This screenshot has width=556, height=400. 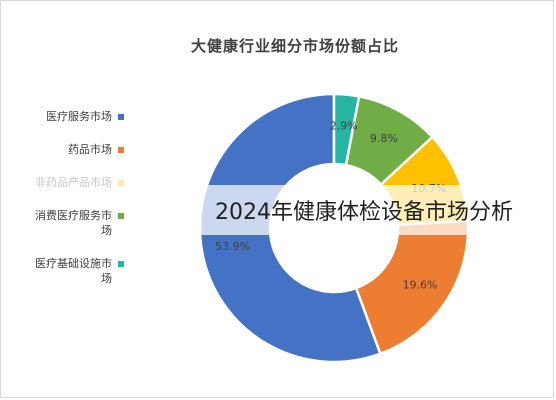 What do you see at coordinates (295, 46) in the screenshot?
I see `chart-title: 大健康行业细分市场份额占比` at bounding box center [295, 46].